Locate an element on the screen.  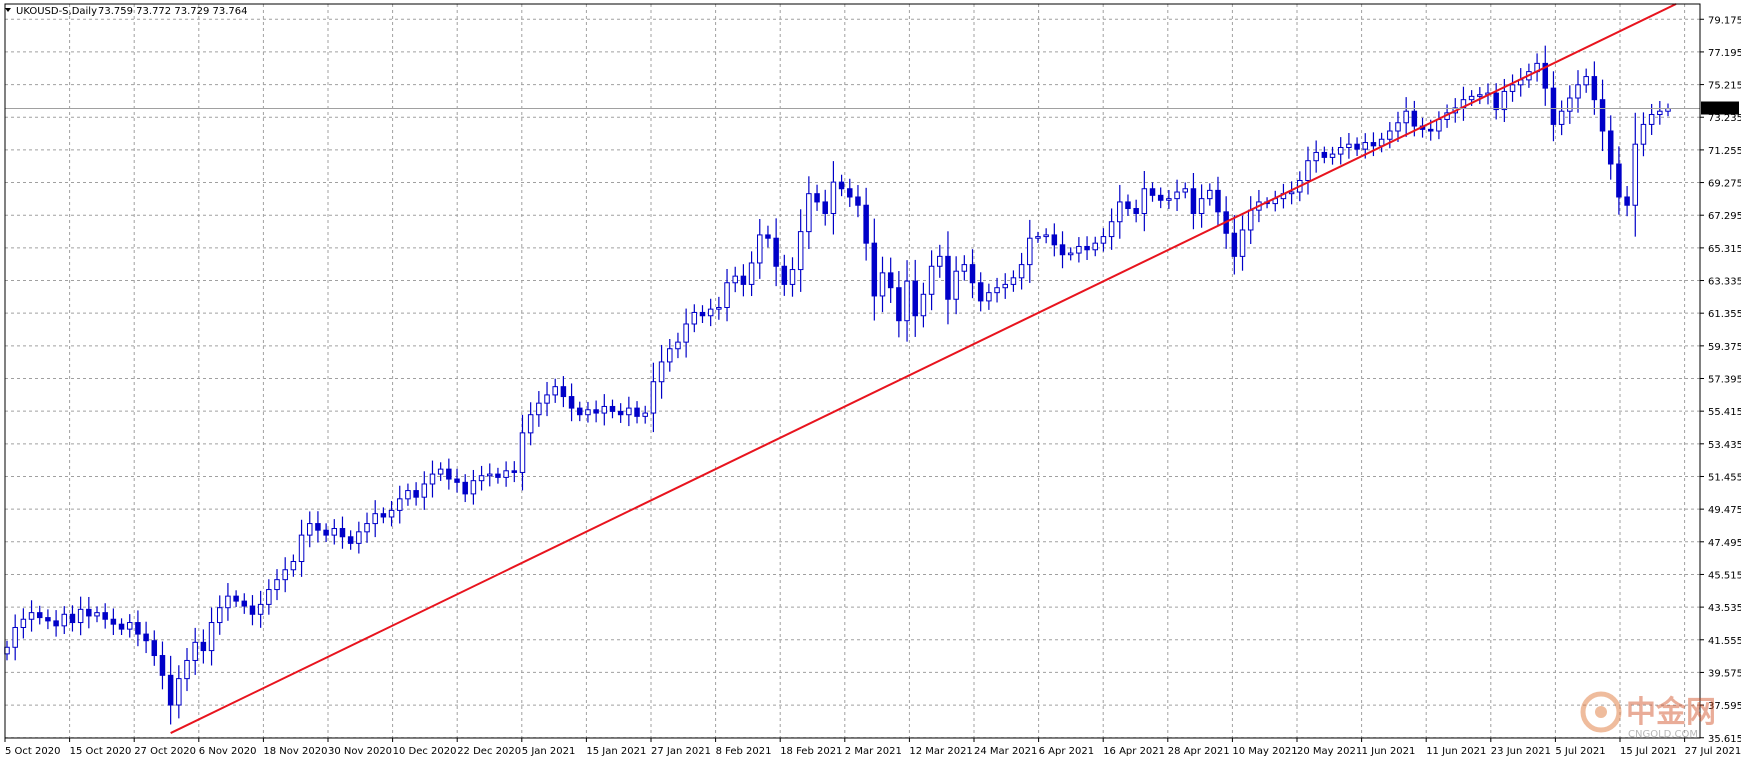
x-tick-label: 16 Apr 2021 is located at coordinates (1134, 751).